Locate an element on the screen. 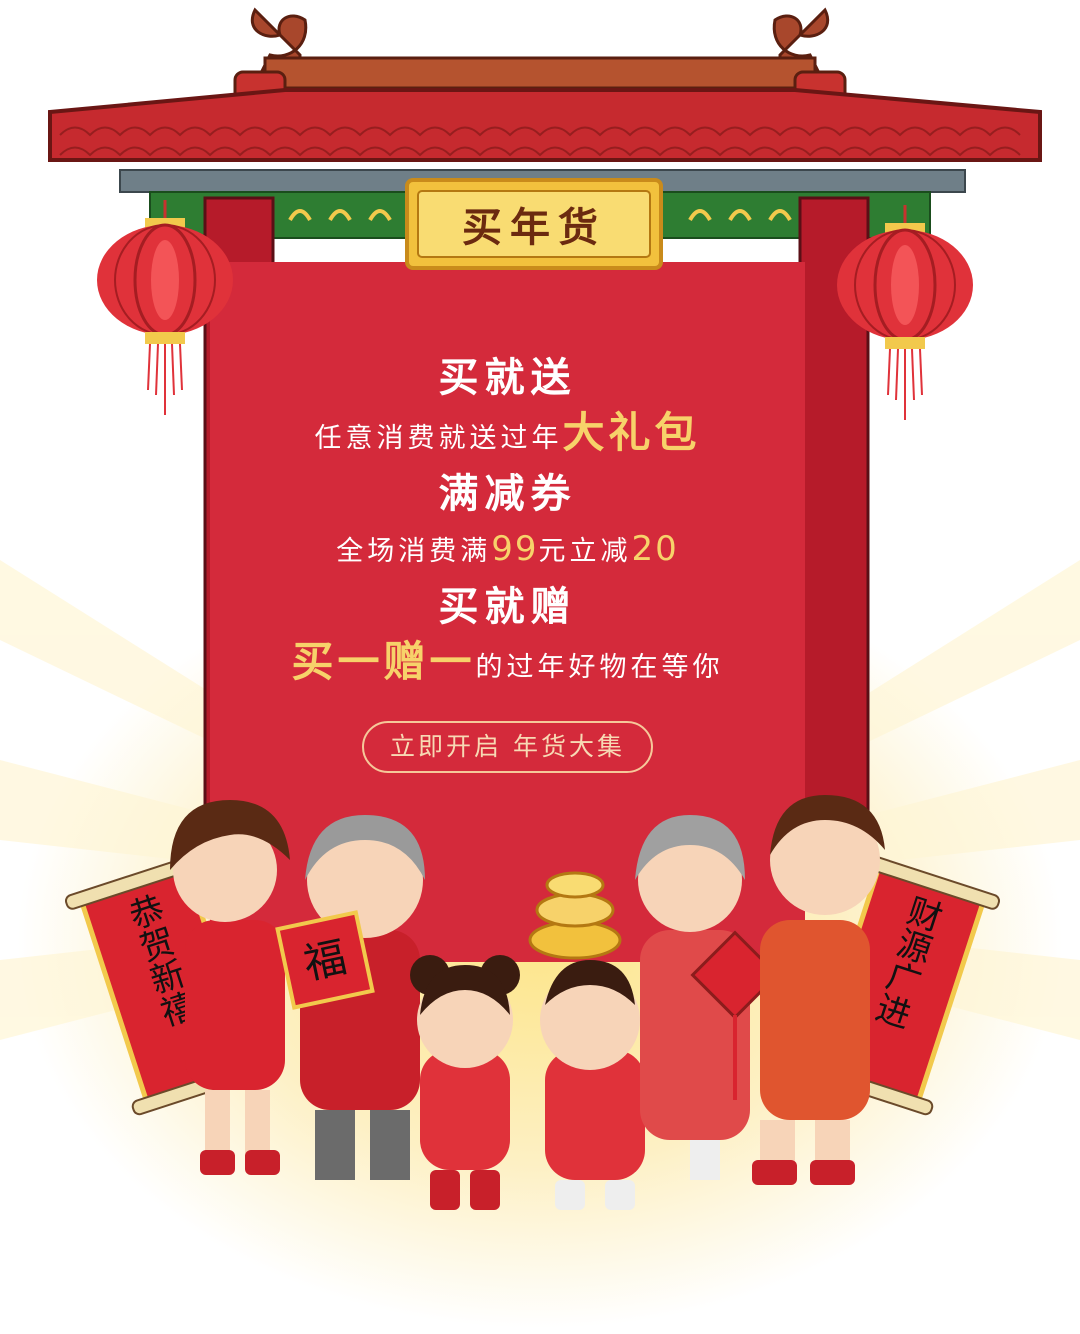  section1-desc: 任意消费就送过年大礼包 is located at coordinates (507, 436).